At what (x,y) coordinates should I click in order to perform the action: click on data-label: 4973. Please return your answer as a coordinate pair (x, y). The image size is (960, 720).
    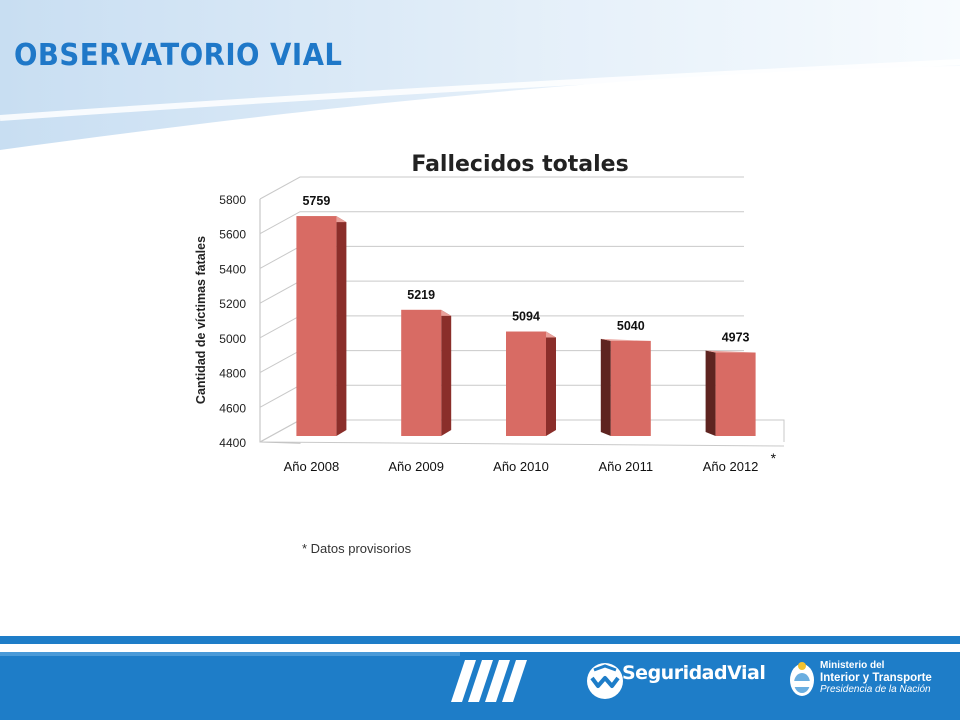
    Looking at the image, I should click on (736, 338).